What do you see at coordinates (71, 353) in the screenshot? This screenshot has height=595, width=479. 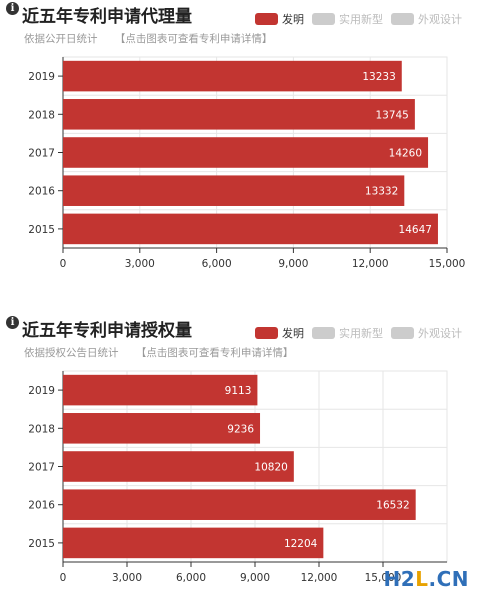 I see `subtitle-text: 依据授权公告日统计` at bounding box center [71, 353].